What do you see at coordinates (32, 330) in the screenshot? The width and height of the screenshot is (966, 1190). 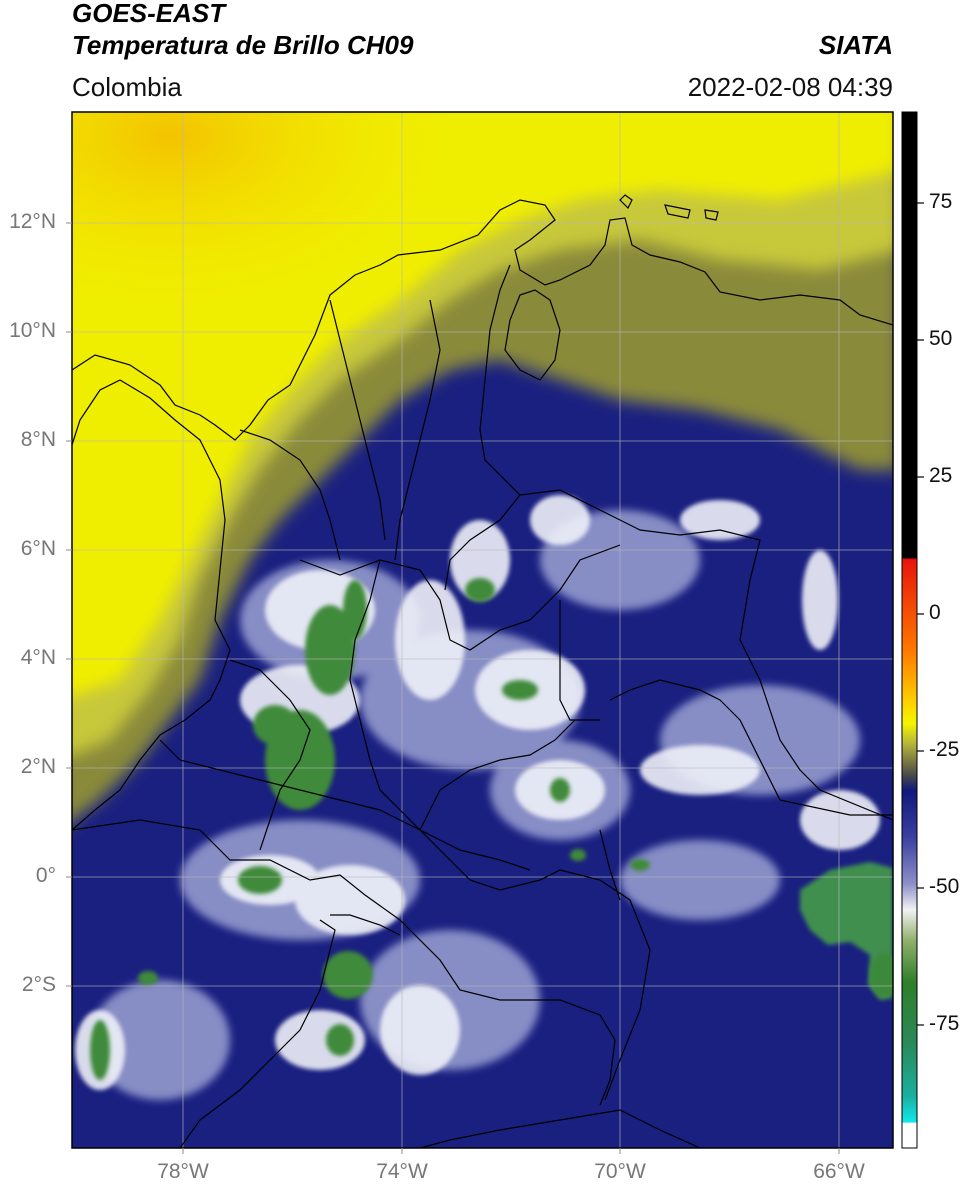 I see `lat-label-10n: 10°N` at bounding box center [32, 330].